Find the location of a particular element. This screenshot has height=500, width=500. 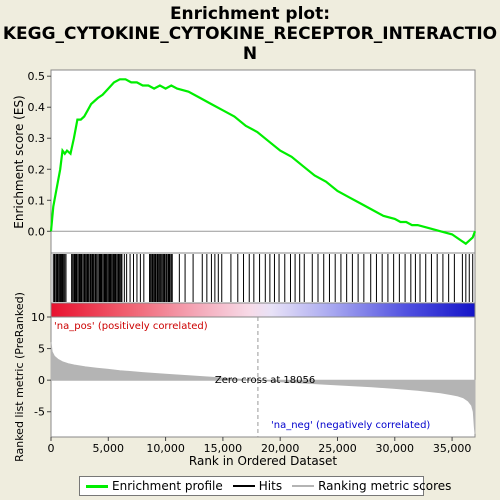

rank-color-bar is located at coordinates (263, 310).